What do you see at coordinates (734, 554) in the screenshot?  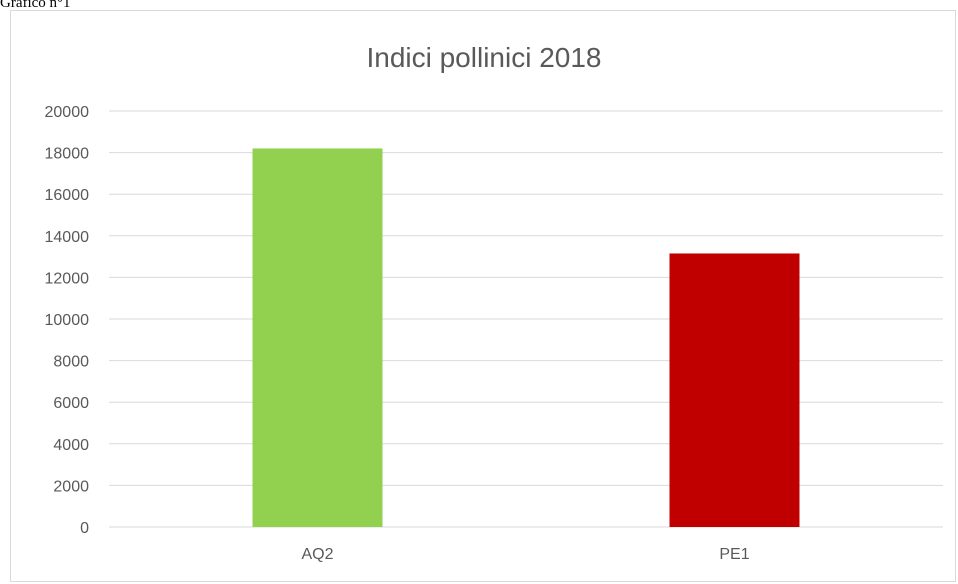 I see `x-category-label-pe1: PE1` at bounding box center [734, 554].